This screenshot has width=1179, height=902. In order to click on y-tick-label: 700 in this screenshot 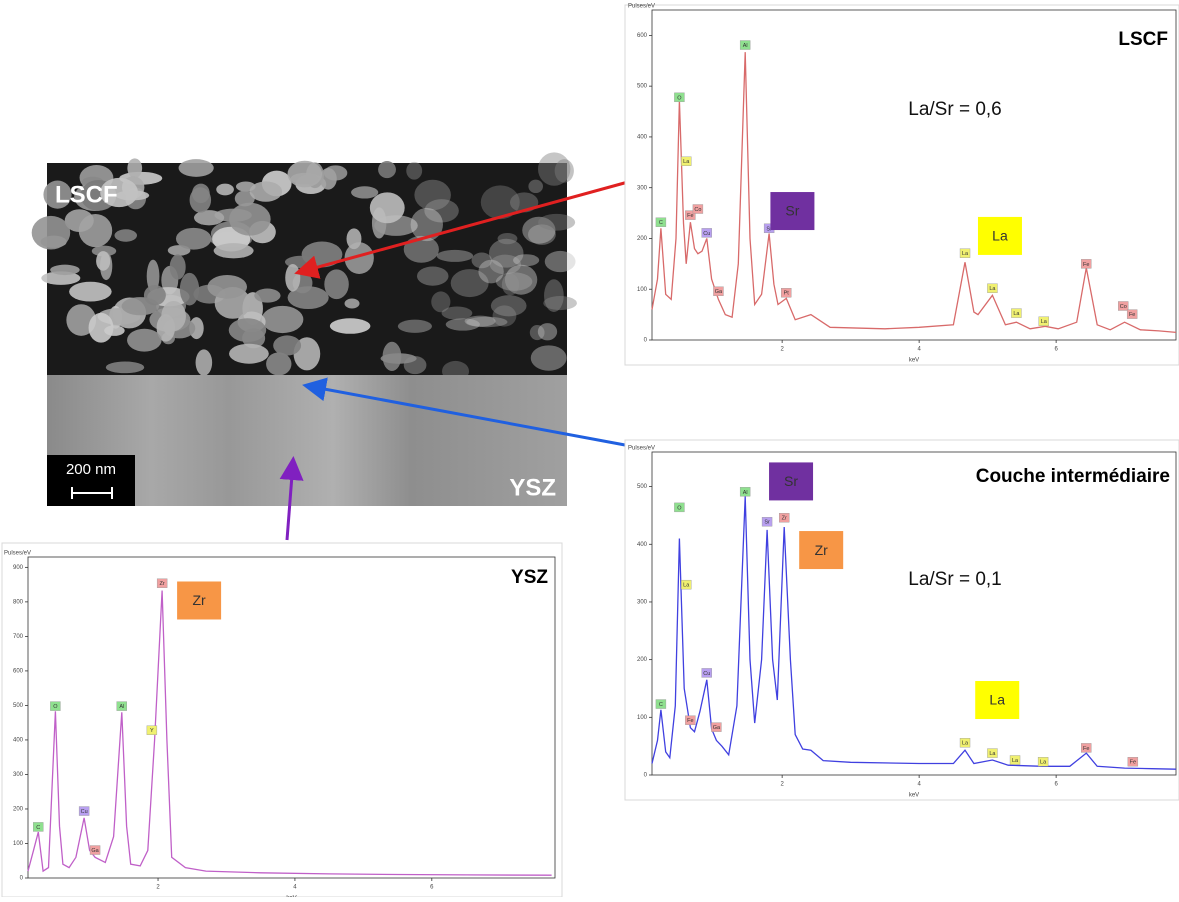, I will do `click(18, 637)`.